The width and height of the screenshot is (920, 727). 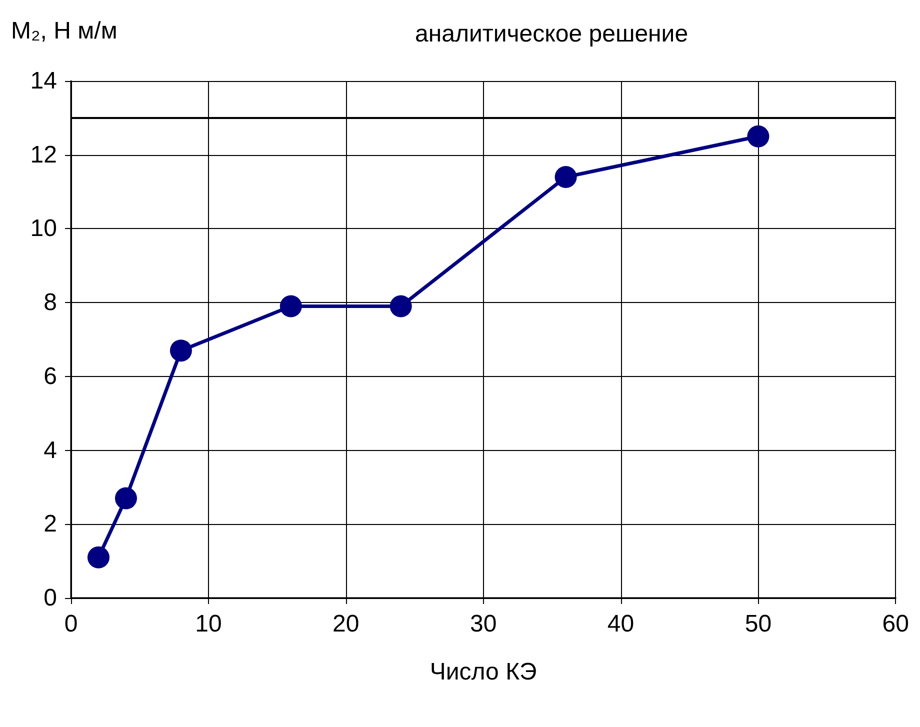 I want to click on x-axis-title: Число КЭ, so click(x=483, y=672).